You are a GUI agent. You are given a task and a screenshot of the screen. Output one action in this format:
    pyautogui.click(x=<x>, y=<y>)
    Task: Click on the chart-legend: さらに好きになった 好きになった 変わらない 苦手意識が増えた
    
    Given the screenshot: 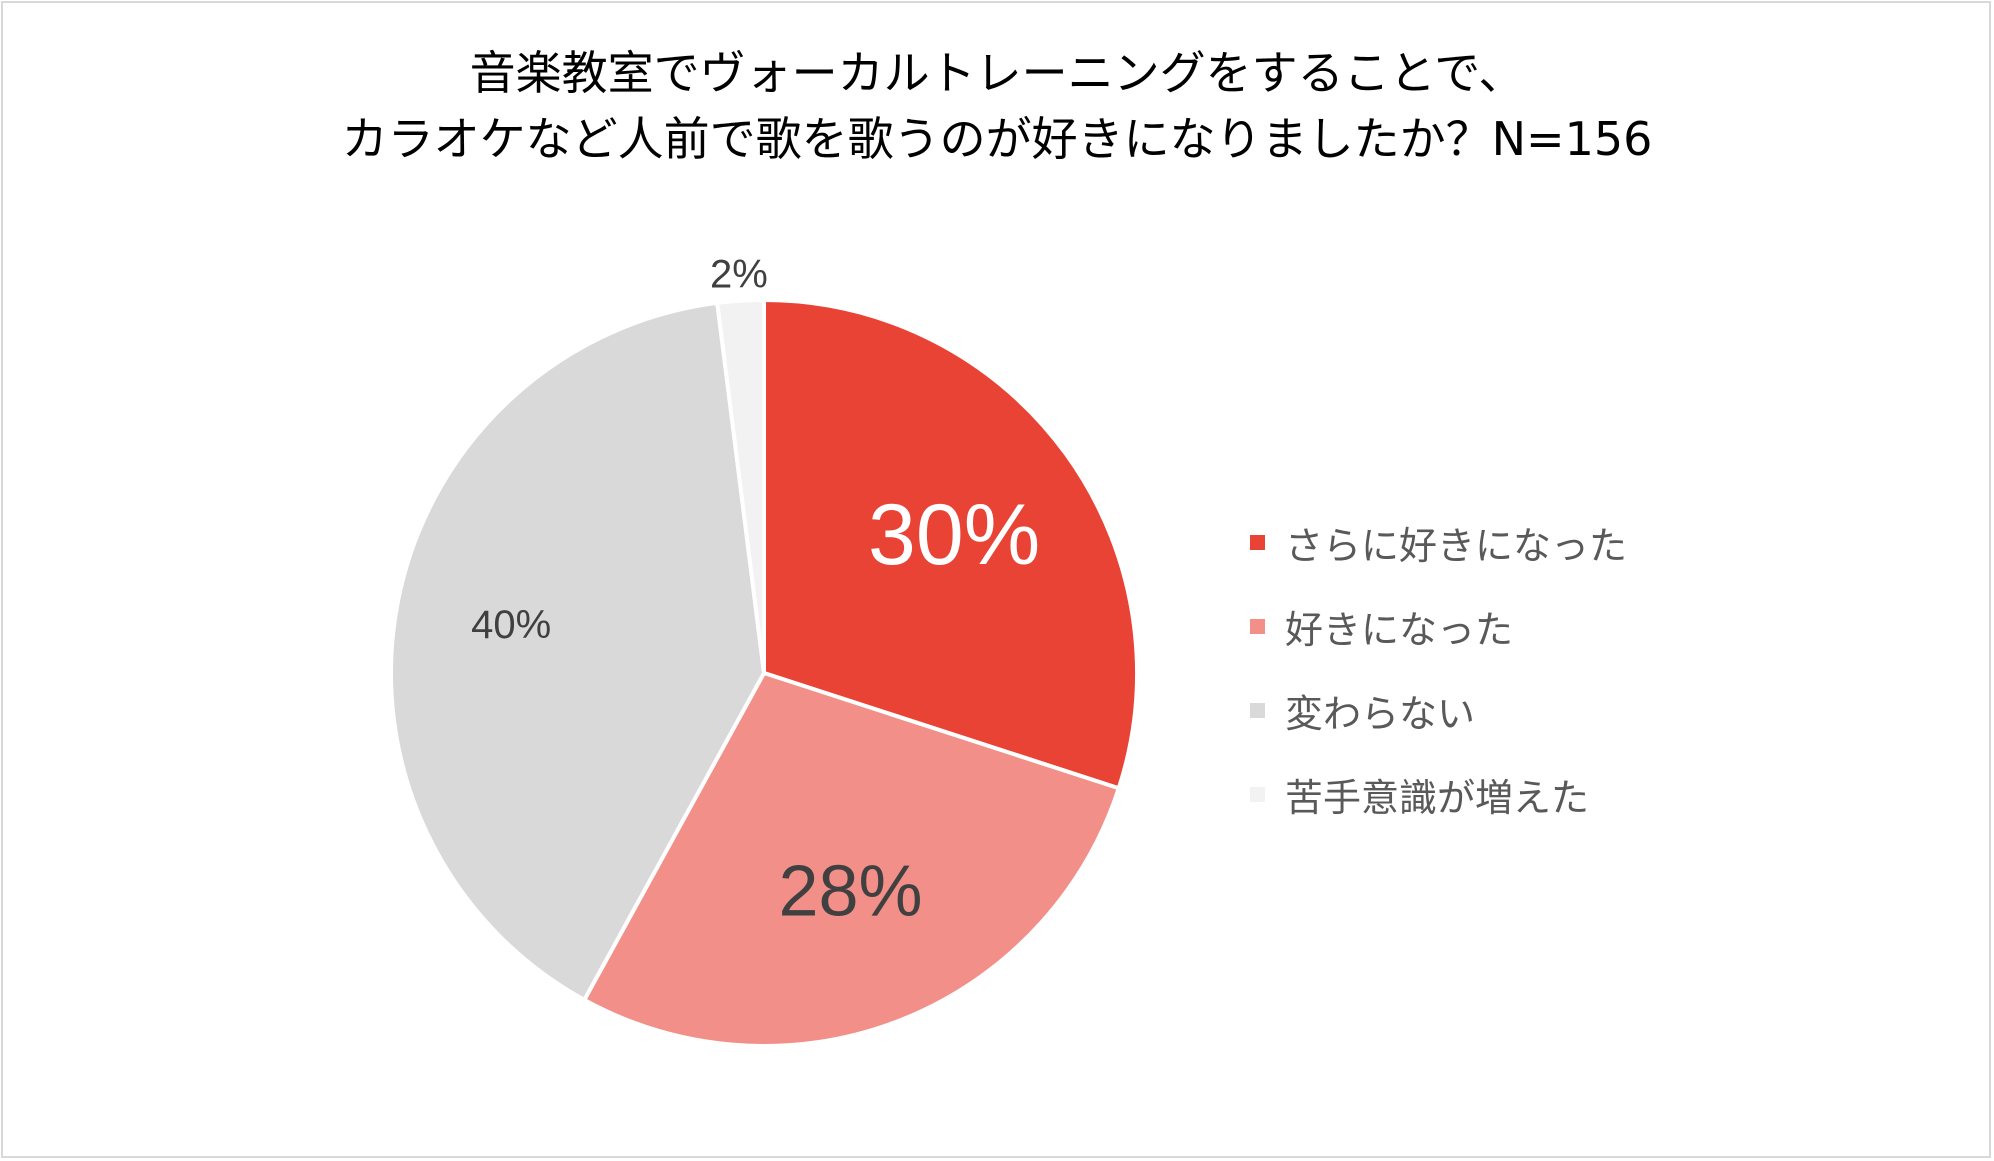 What is the action you would take?
    pyautogui.click(x=1438, y=668)
    